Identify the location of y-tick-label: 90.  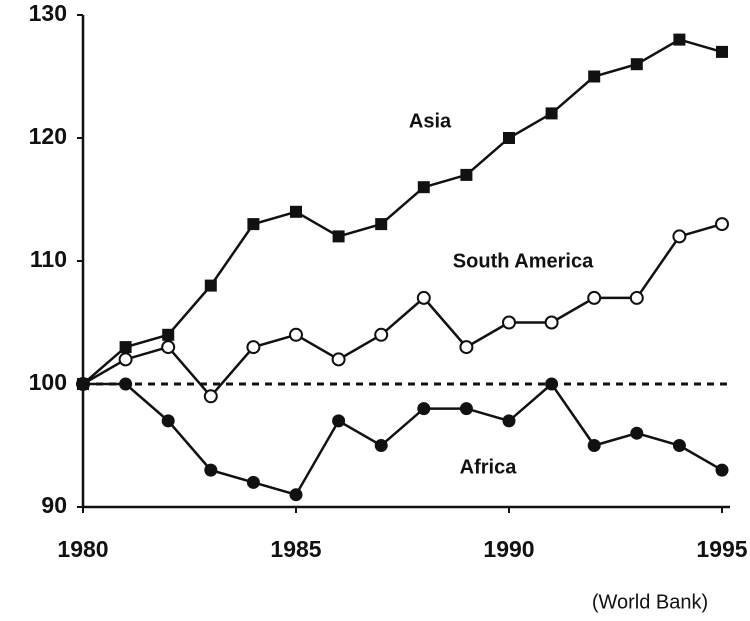
(54, 505).